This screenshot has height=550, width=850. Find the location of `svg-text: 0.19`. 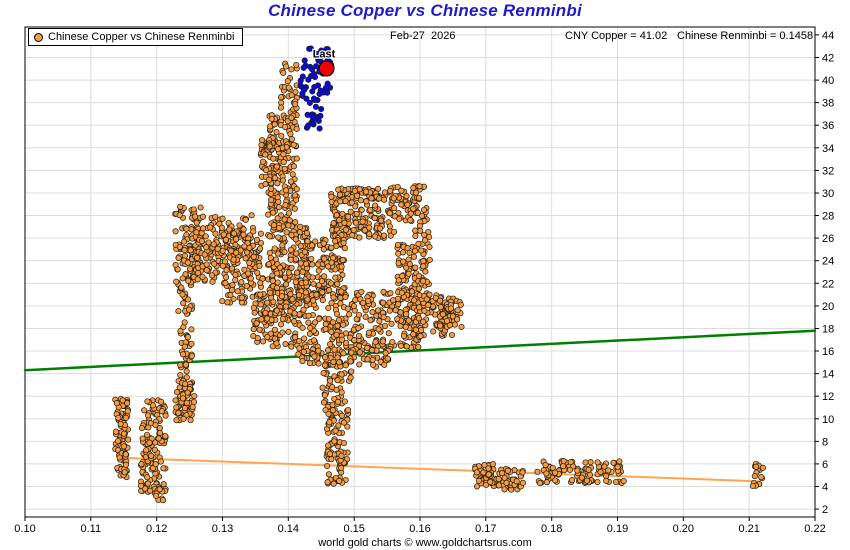

svg-text: 0.19 is located at coordinates (617, 529).